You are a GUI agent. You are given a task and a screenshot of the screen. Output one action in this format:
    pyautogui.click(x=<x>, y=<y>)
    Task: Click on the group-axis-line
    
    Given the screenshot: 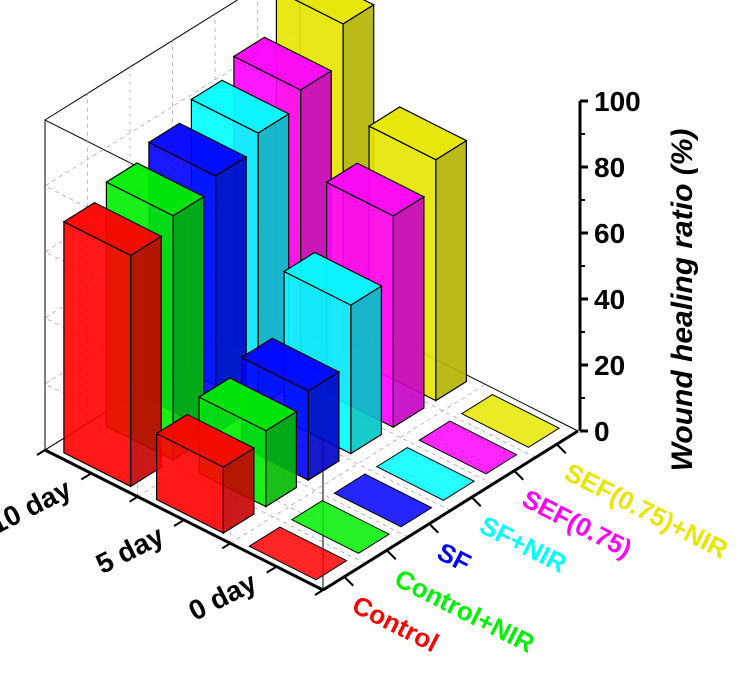 What is the action you would take?
    pyautogui.click(x=450, y=510)
    